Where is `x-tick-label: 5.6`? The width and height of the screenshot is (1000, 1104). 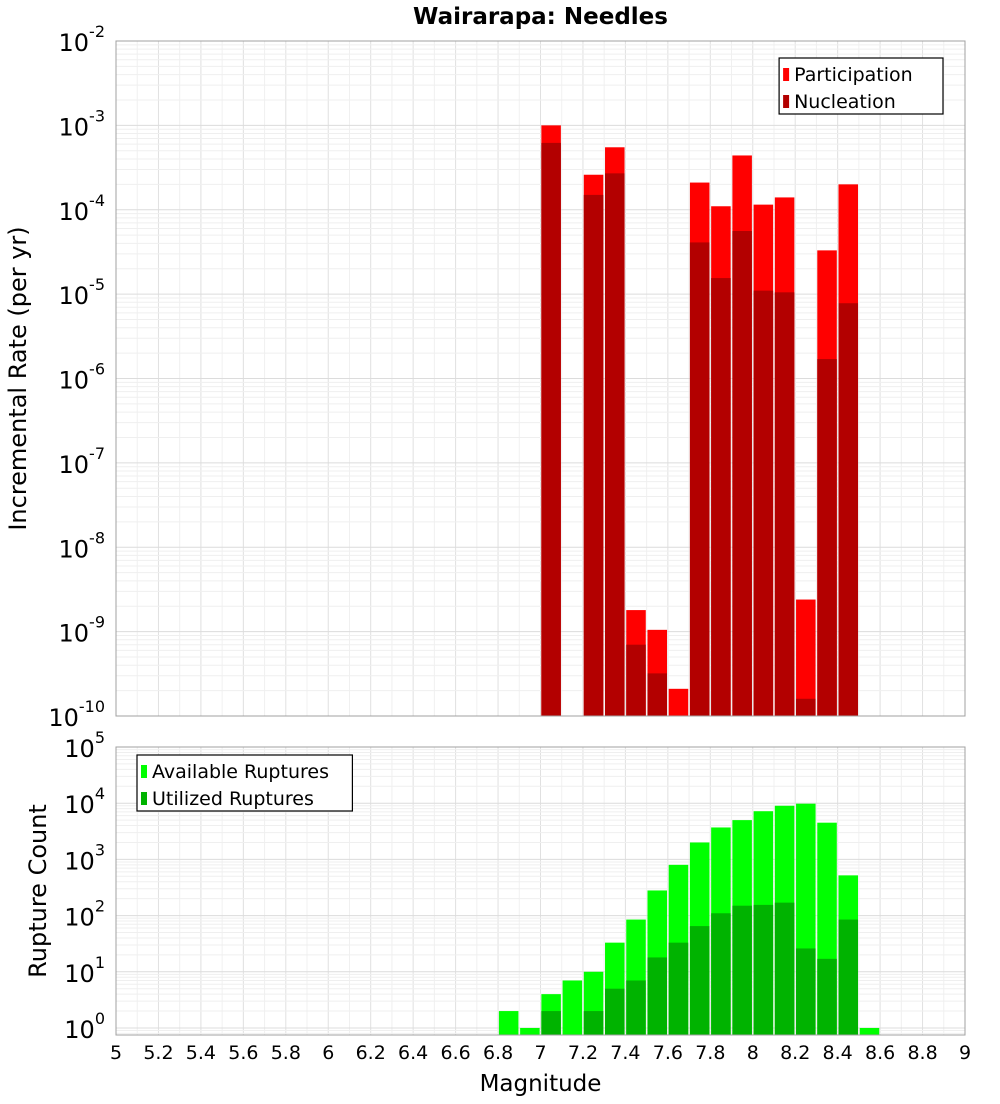
x-tick-label: 5.6 is located at coordinates (243, 1053).